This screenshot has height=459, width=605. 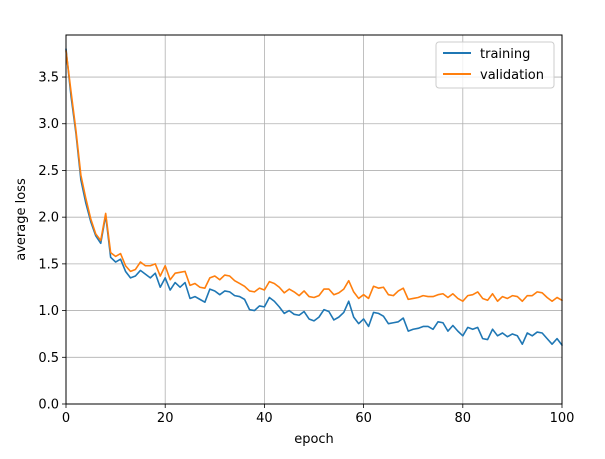 What do you see at coordinates (48, 405) in the screenshot?
I see `y-tick-label: 0.0` at bounding box center [48, 405].